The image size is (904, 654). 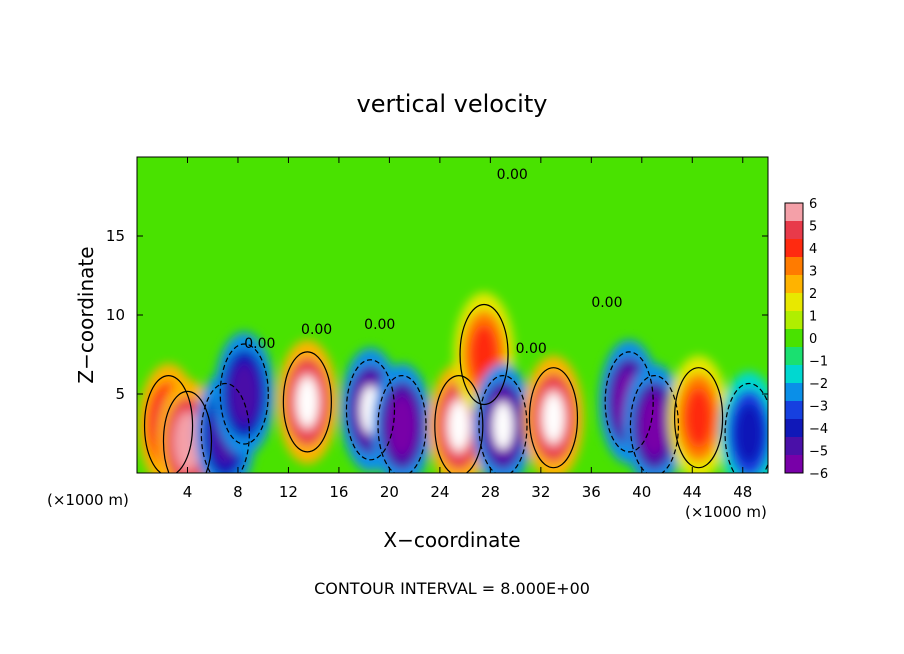 What do you see at coordinates (813, 294) in the screenshot?
I see `colorbar-tick-label: 2` at bounding box center [813, 294].